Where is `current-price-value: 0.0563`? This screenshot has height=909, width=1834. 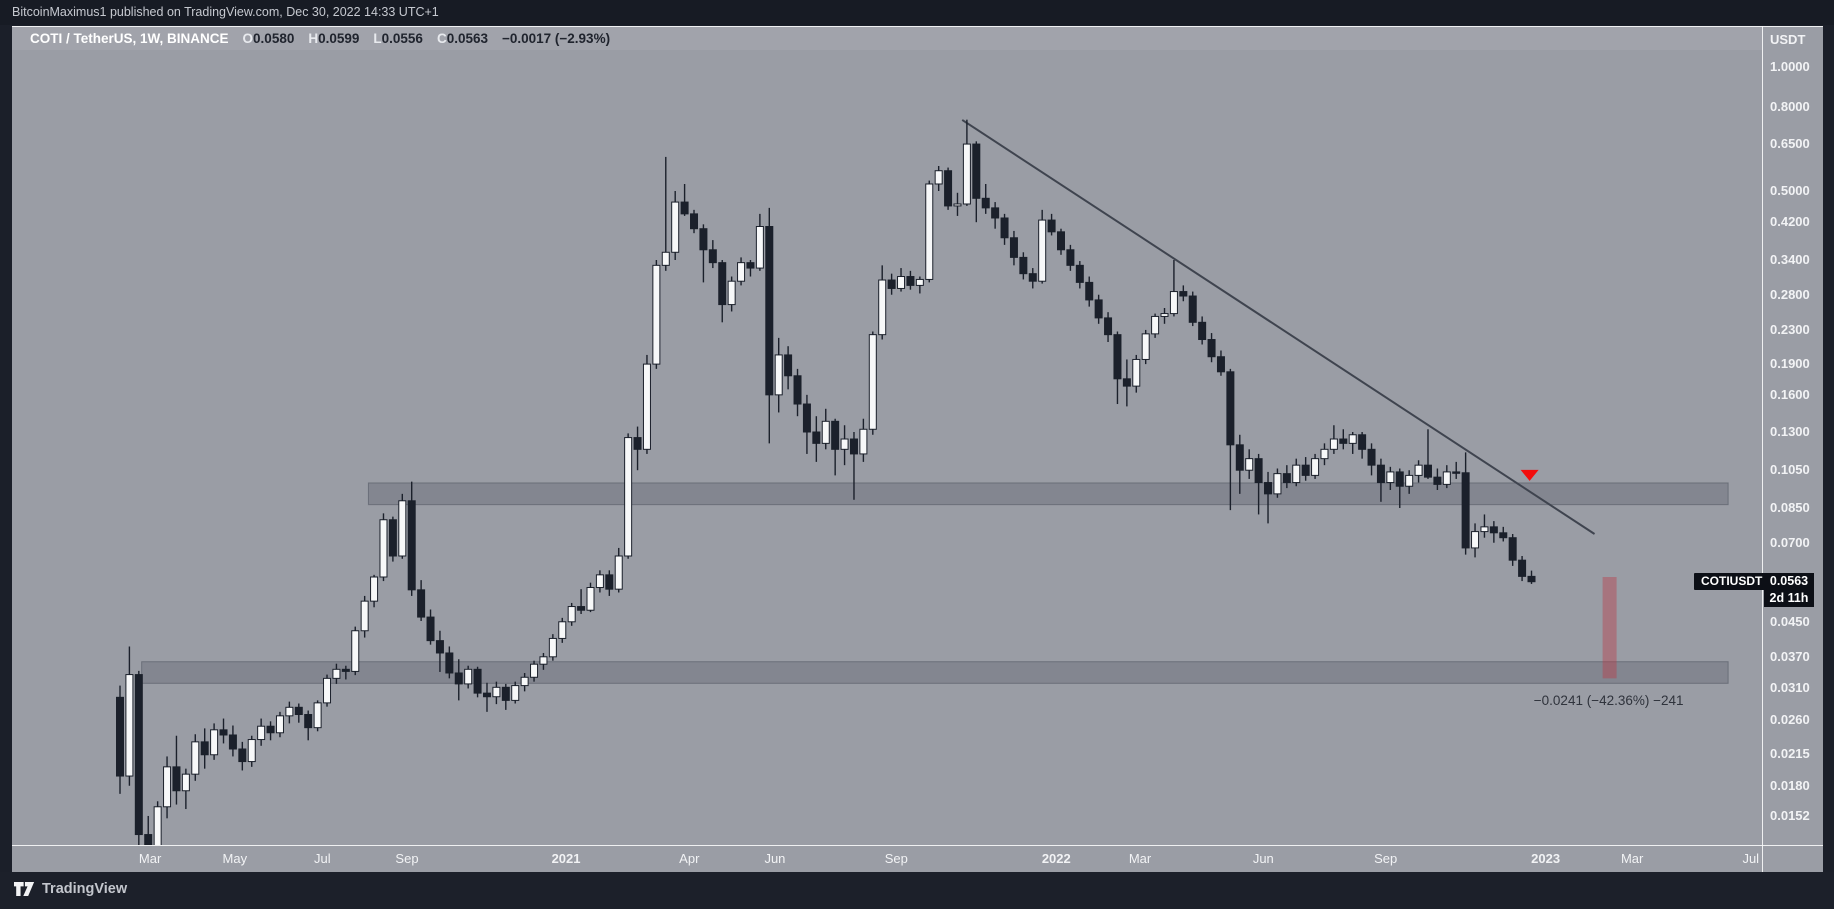 current-price-value: 0.0563 is located at coordinates (1789, 580).